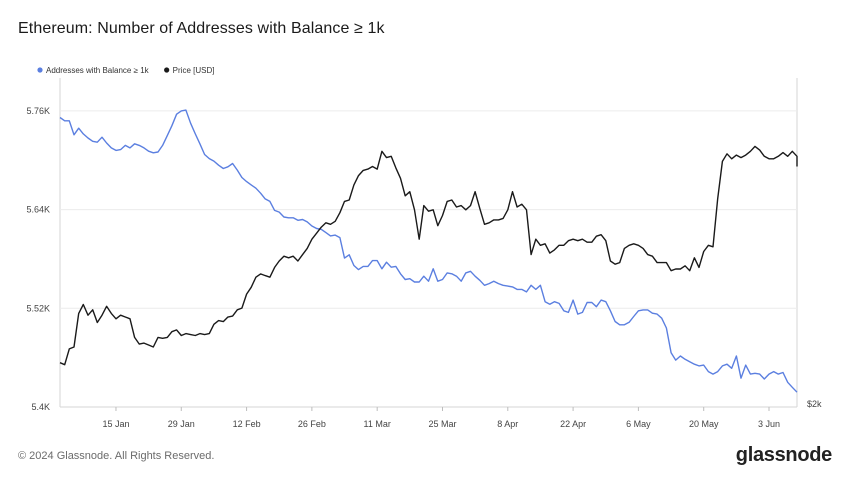  What do you see at coordinates (507, 424) in the screenshot?
I see `x-tick-label: 8 Apr` at bounding box center [507, 424].